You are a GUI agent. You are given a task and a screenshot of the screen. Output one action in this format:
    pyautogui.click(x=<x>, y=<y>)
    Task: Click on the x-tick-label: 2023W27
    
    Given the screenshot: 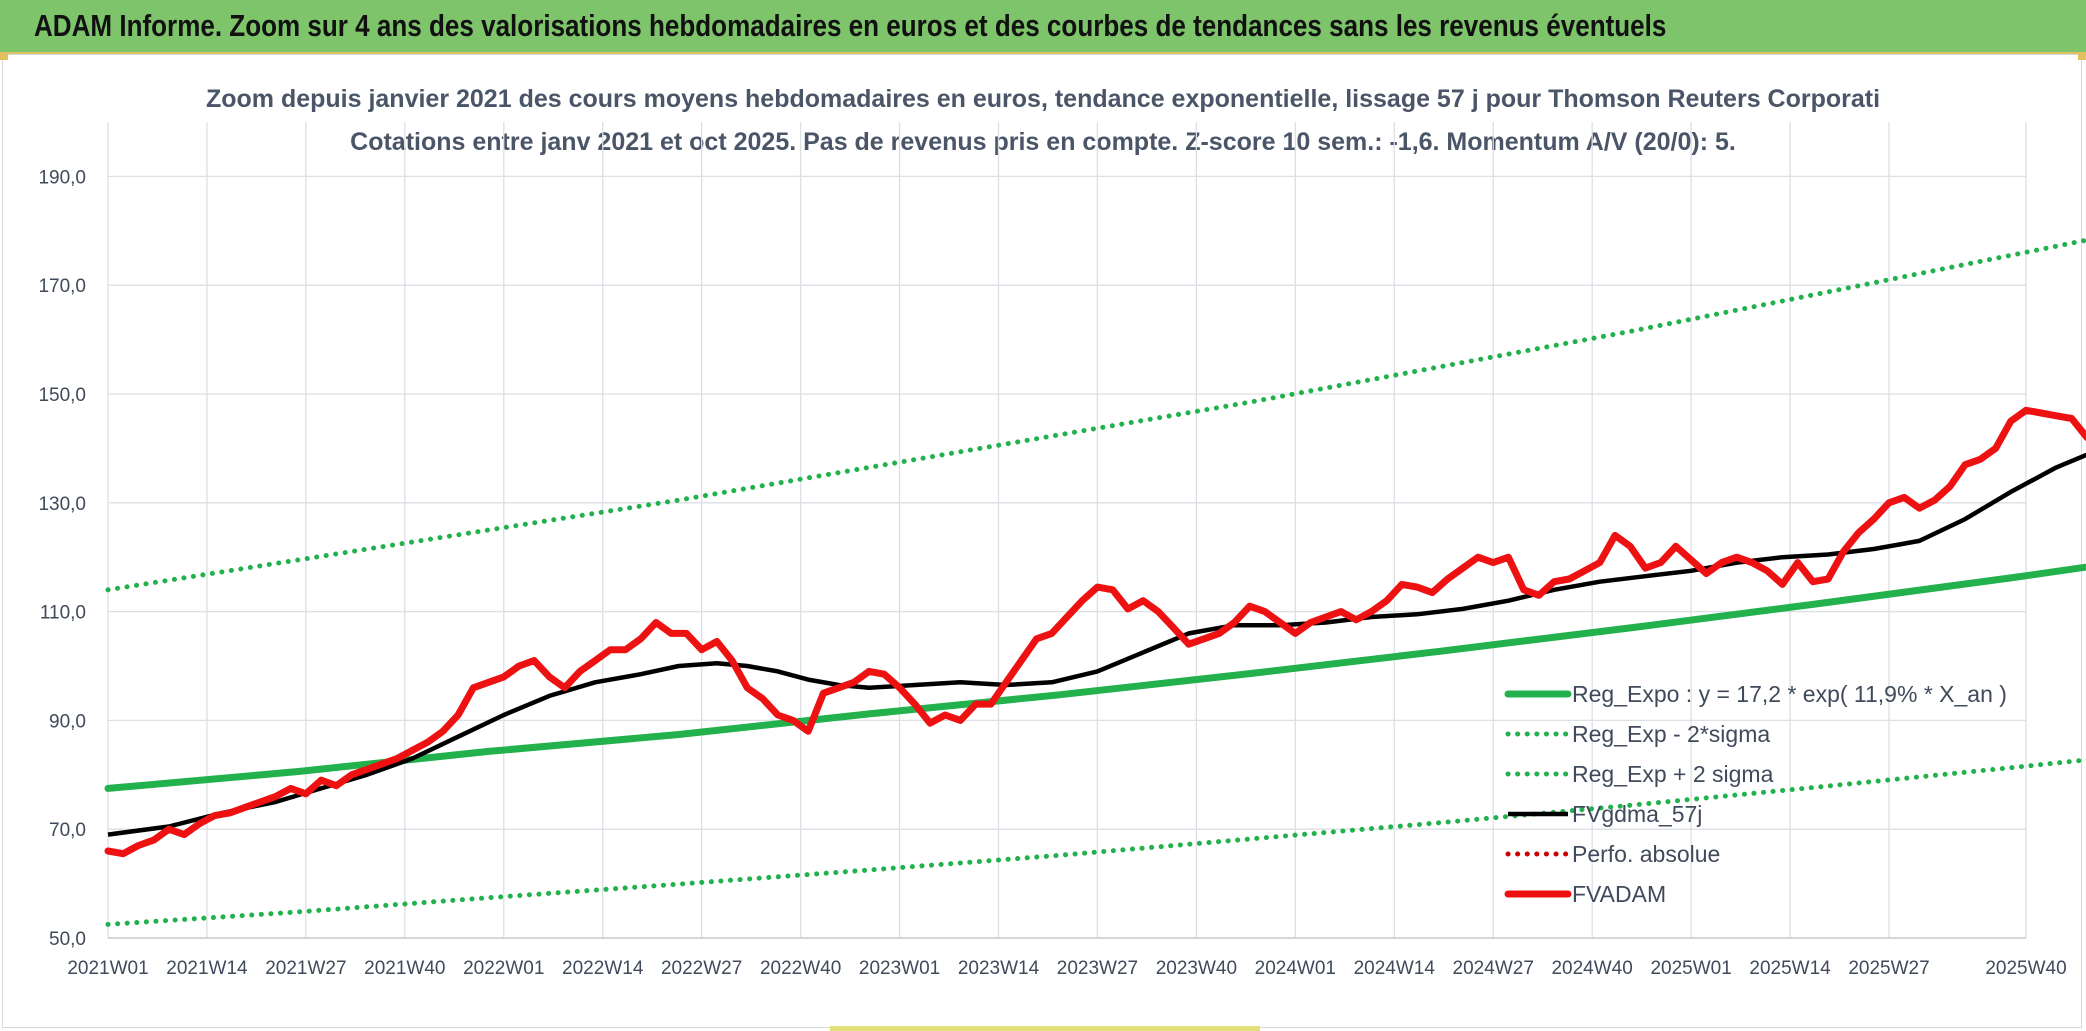 What is the action you would take?
    pyautogui.click(x=1097, y=968)
    